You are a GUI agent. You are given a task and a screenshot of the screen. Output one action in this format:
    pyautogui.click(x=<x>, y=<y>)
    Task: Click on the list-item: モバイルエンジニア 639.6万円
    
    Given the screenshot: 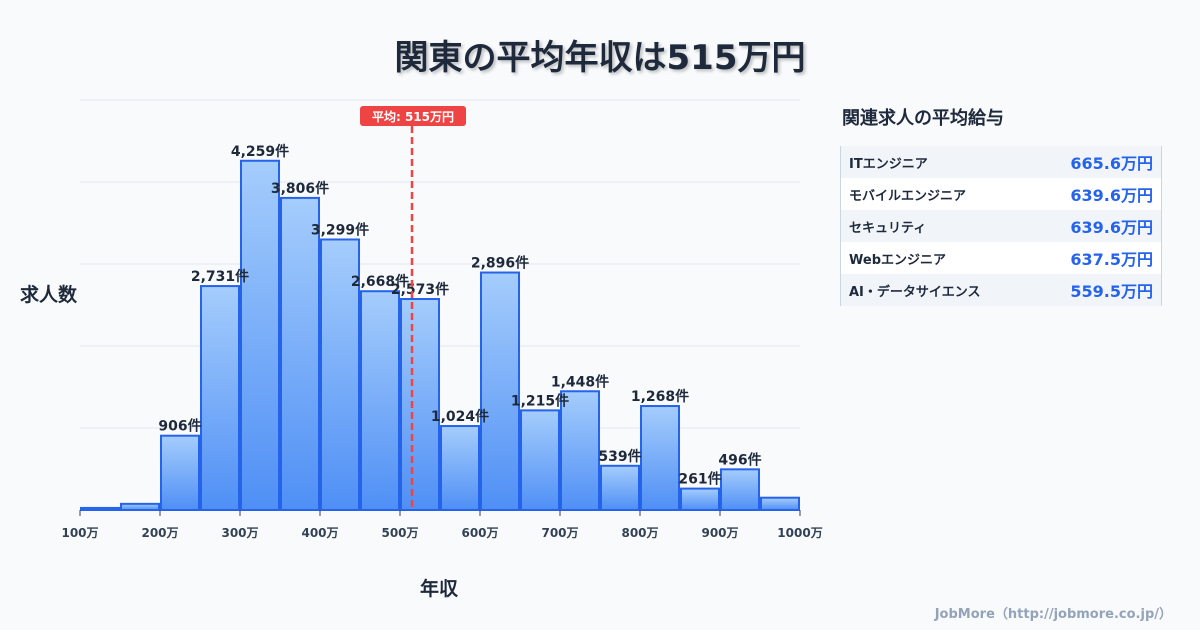 What is the action you would take?
    pyautogui.click(x=1001, y=194)
    